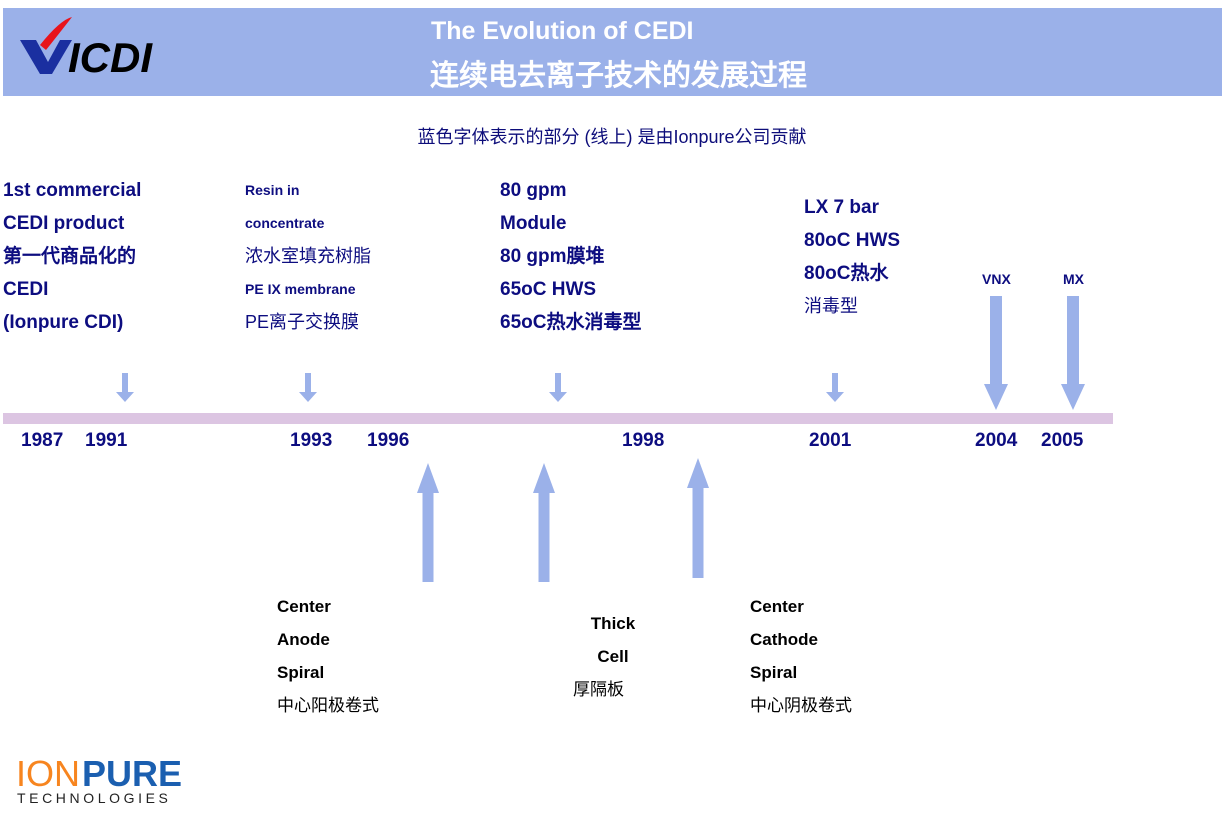 The height and width of the screenshot is (833, 1224). What do you see at coordinates (300, 289) in the screenshot?
I see `event-line: PE IX membrane` at bounding box center [300, 289].